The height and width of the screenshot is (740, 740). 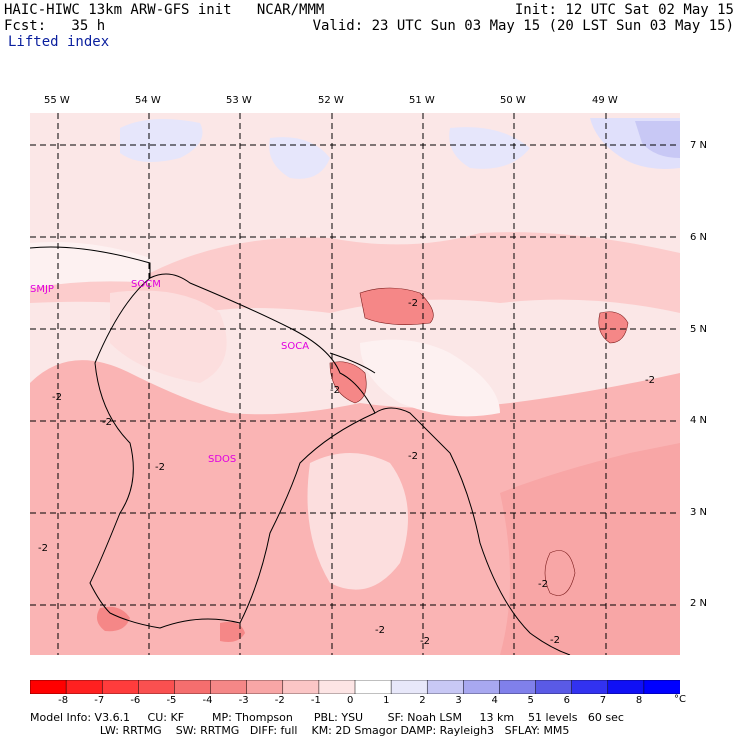 What do you see at coordinates (146, 284) in the screenshot?
I see `station-label: SOCM` at bounding box center [146, 284].